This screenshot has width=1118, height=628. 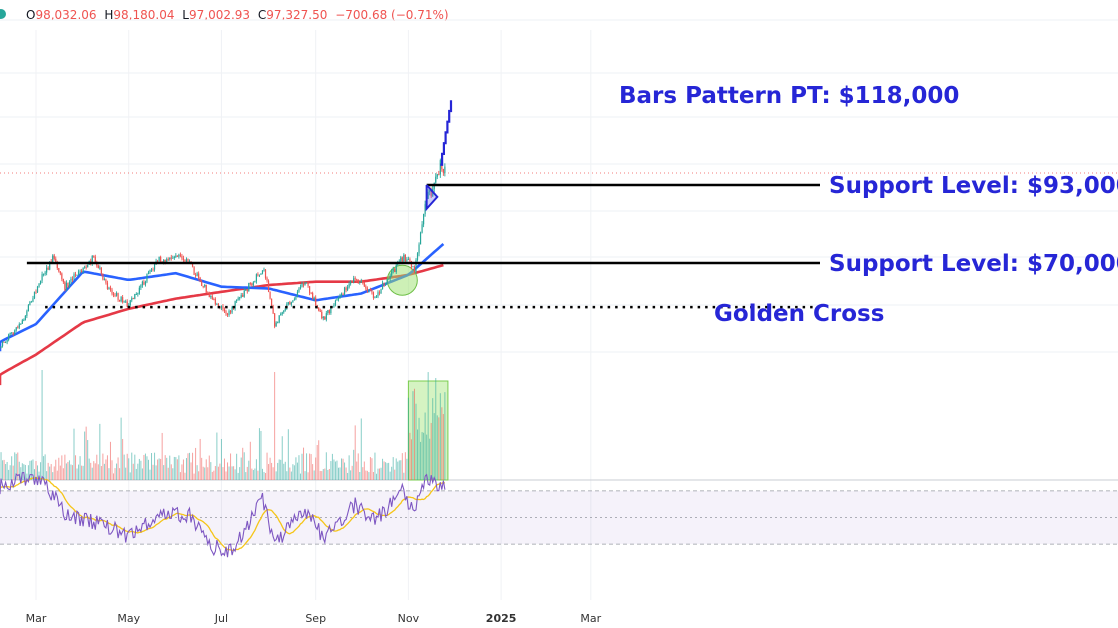 I want to click on high-label: H, so click(x=108, y=15).